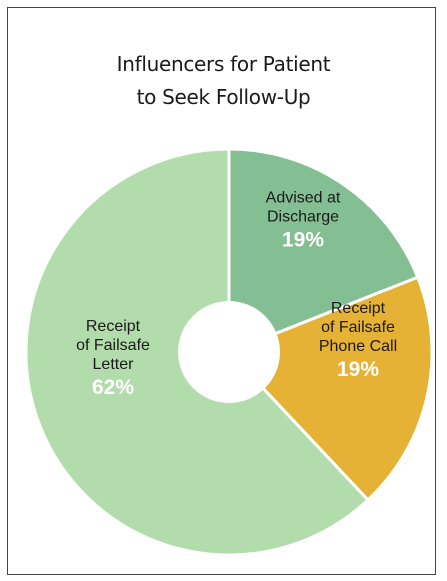 This screenshot has width=447, height=581. Describe the element at coordinates (358, 308) in the screenshot. I see `slice-label-2-line-1: Receipt` at that location.